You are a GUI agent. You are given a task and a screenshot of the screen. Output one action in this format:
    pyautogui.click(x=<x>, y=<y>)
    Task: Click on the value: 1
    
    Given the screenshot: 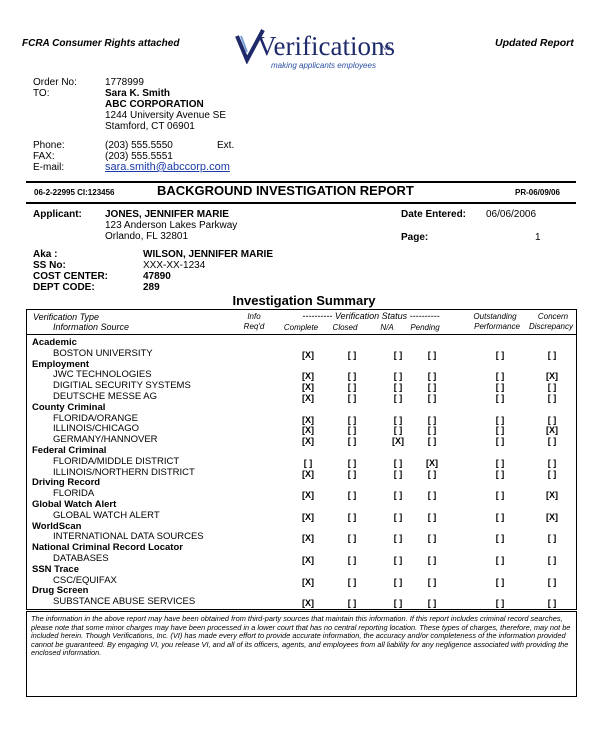 What is the action you would take?
    pyautogui.click(x=538, y=237)
    